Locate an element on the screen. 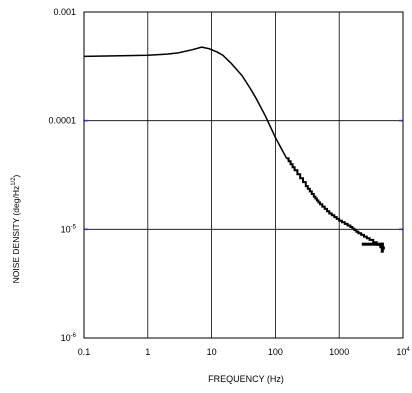 The image size is (412, 393). y-tick-label: 10⁻⁶ is located at coordinates (69, 338).